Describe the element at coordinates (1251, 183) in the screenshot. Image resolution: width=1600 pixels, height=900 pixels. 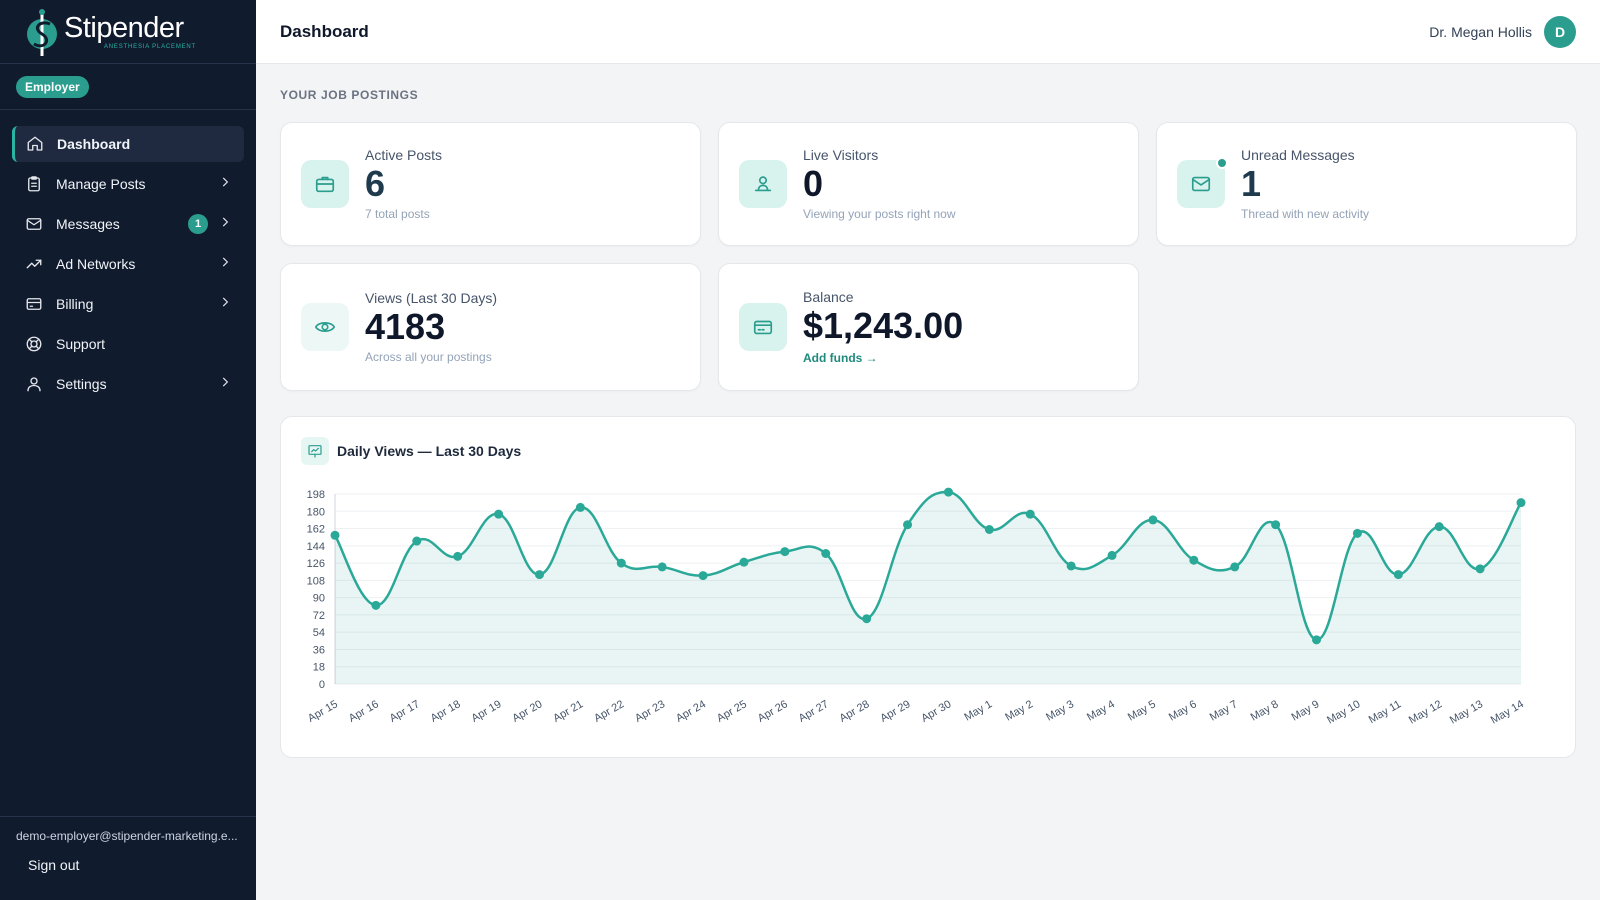
I see `card-value: 1` at that location.